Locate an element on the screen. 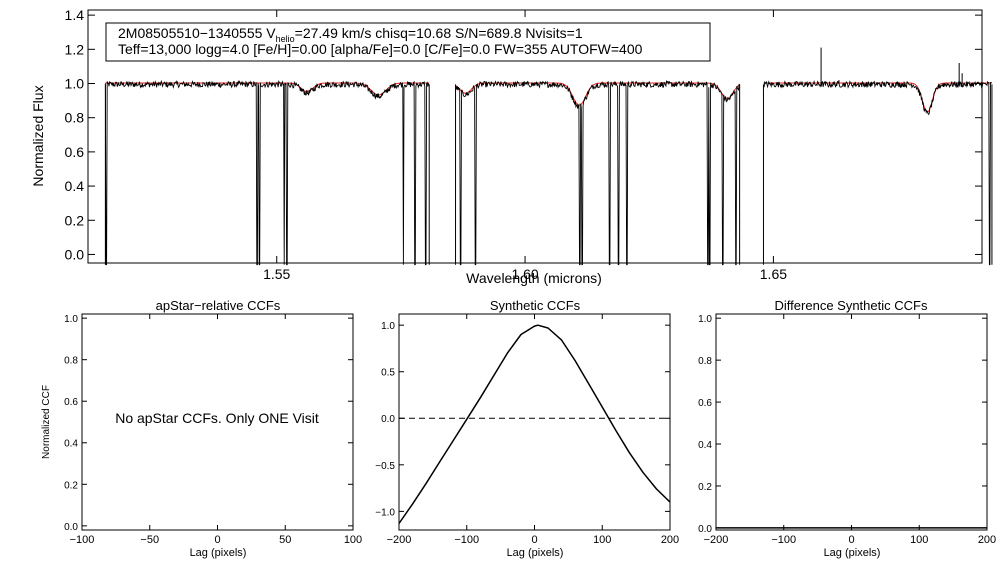 This screenshot has width=1008, height=576. synthetic-ccf-data-layer is located at coordinates (534, 424).